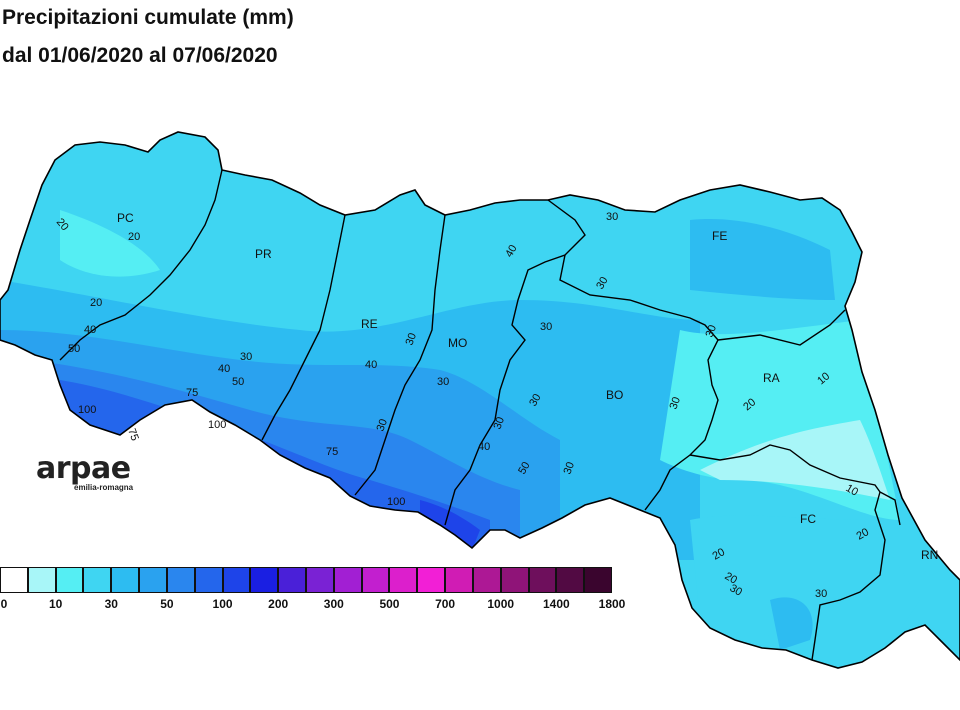  What do you see at coordinates (852, 490) in the screenshot?
I see `contour-label: 10` at bounding box center [852, 490].